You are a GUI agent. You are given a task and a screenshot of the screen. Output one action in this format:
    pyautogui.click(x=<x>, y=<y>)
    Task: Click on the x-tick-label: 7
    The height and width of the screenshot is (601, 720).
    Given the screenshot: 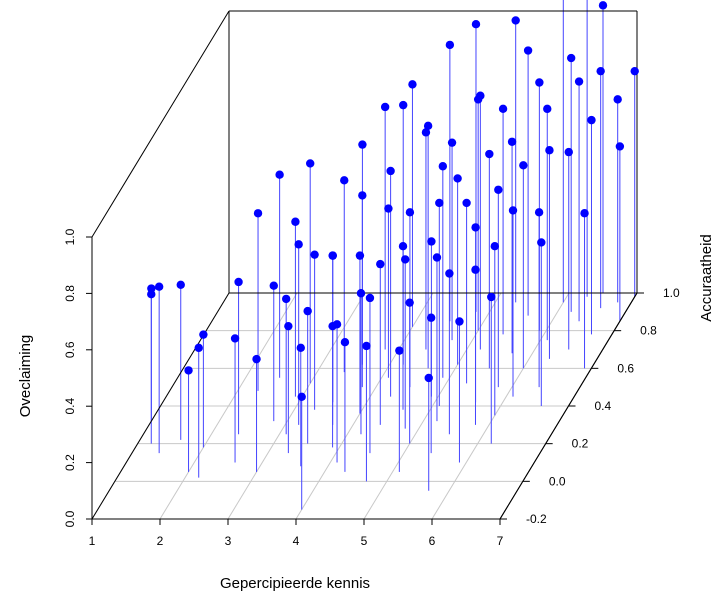 What is the action you would take?
    pyautogui.click(x=500, y=541)
    